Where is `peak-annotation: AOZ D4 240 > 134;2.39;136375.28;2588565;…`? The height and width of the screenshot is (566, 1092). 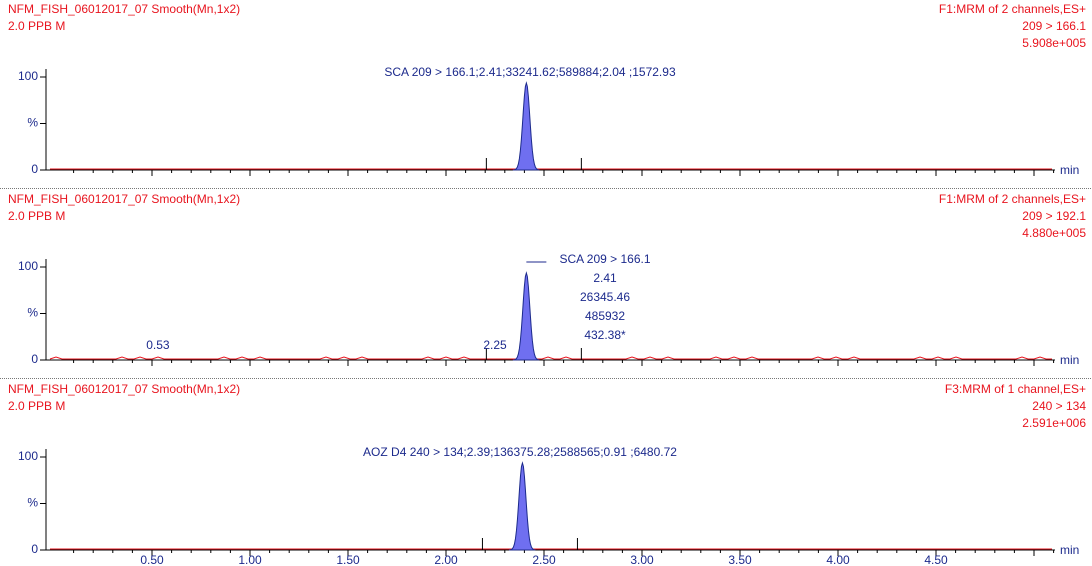
peak-annotation: AOZ D4 240 > 134;2.39;136375.28;2588565;… is located at coordinates (520, 452).